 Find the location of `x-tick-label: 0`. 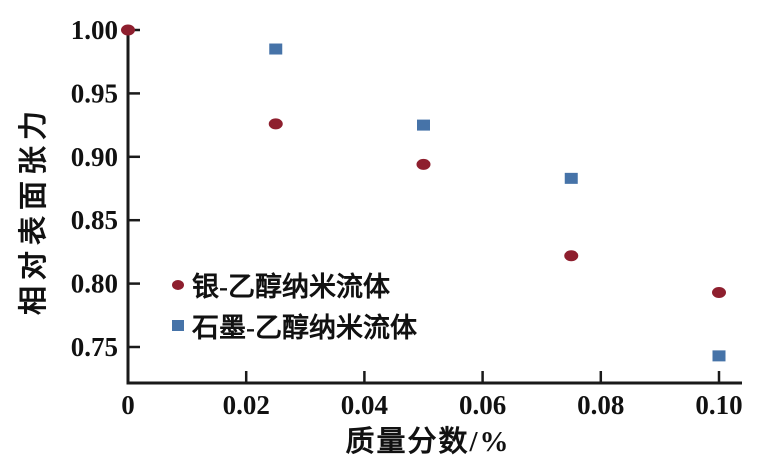

x-tick-label: 0 is located at coordinates (128, 405).